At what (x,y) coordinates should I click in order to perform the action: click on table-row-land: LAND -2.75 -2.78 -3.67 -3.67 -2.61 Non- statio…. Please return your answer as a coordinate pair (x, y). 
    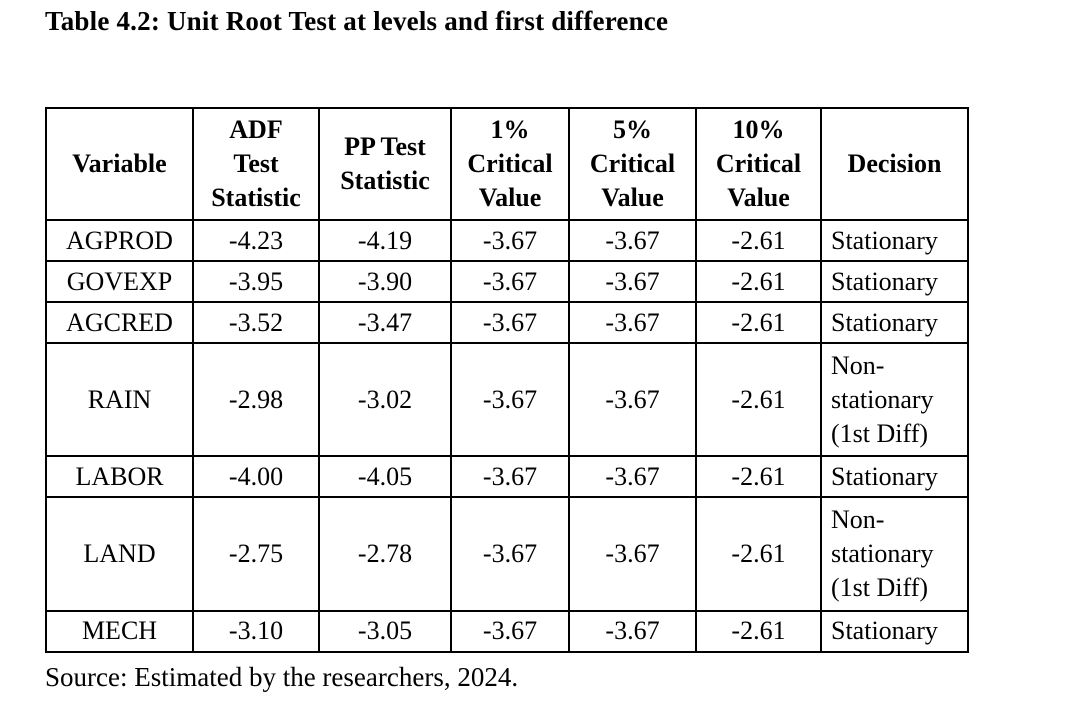
    Looking at the image, I should click on (507, 554).